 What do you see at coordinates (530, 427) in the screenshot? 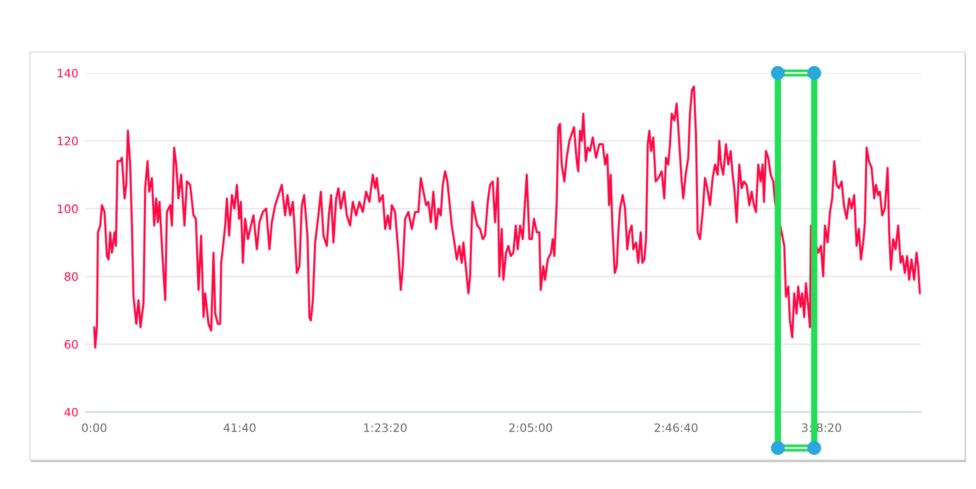
I see `x-tick-label: 2:05:00` at bounding box center [530, 427].